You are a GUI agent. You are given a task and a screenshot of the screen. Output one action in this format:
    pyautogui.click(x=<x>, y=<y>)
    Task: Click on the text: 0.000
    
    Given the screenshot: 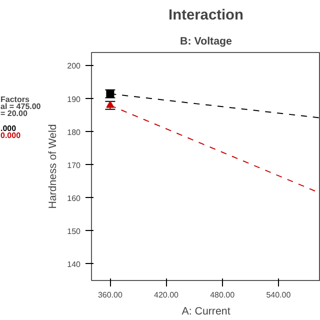 What is the action you would take?
    pyautogui.click(x=11, y=135)
    